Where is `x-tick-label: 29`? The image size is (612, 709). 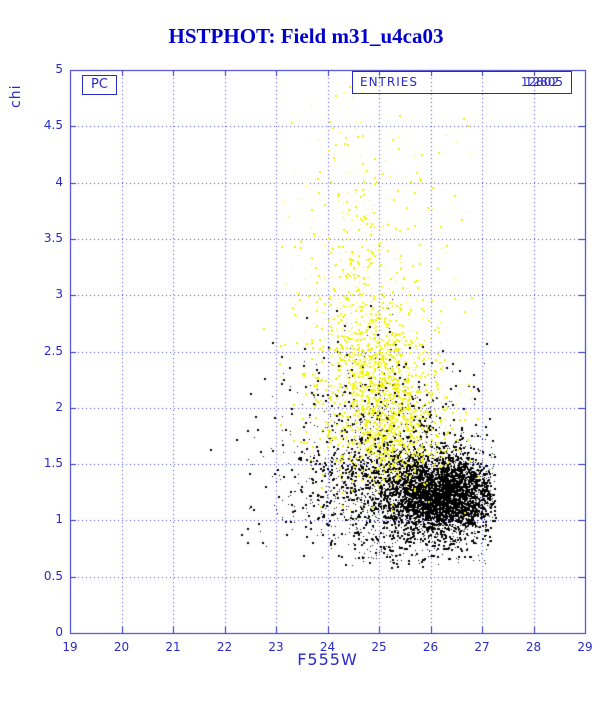
x-tick-label: 29 is located at coordinates (585, 647).